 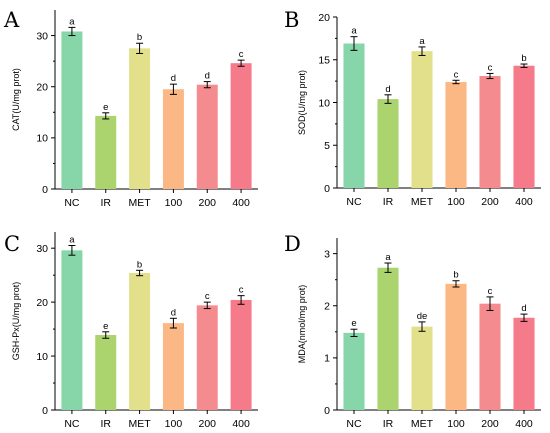 What do you see at coordinates (292, 244) in the screenshot?
I see `panel-letter: D` at bounding box center [292, 244].